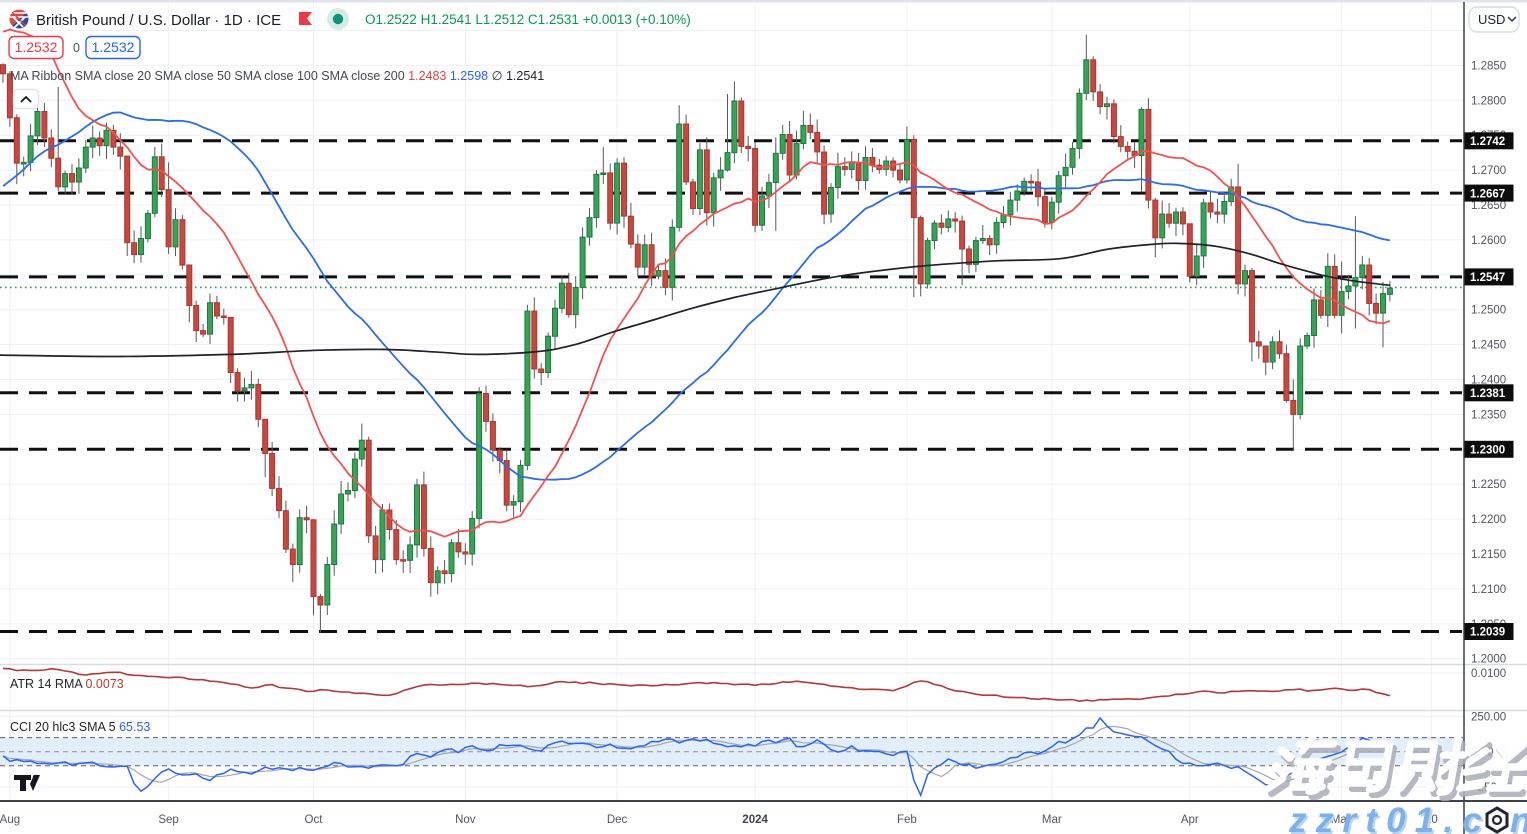  Describe the element at coordinates (465, 820) in the screenshot. I see `svg-text: Nov` at that location.